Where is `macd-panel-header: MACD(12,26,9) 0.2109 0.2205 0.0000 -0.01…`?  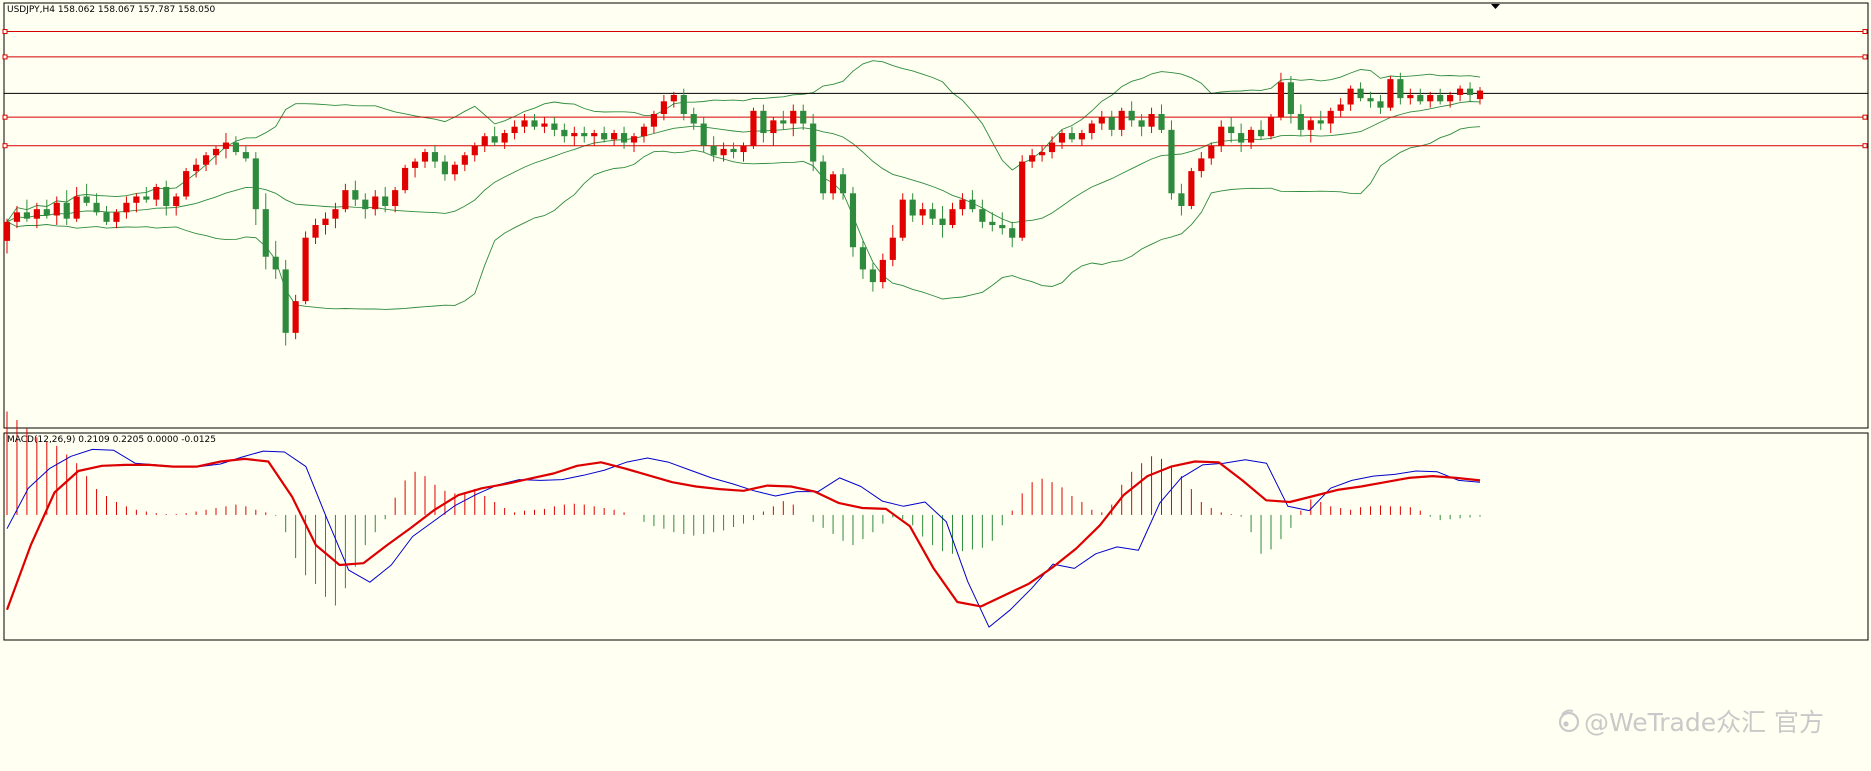 macd-panel-header: MACD(12,26,9) 0.2109 0.2205 0.0000 -0.01… is located at coordinates (111, 440).